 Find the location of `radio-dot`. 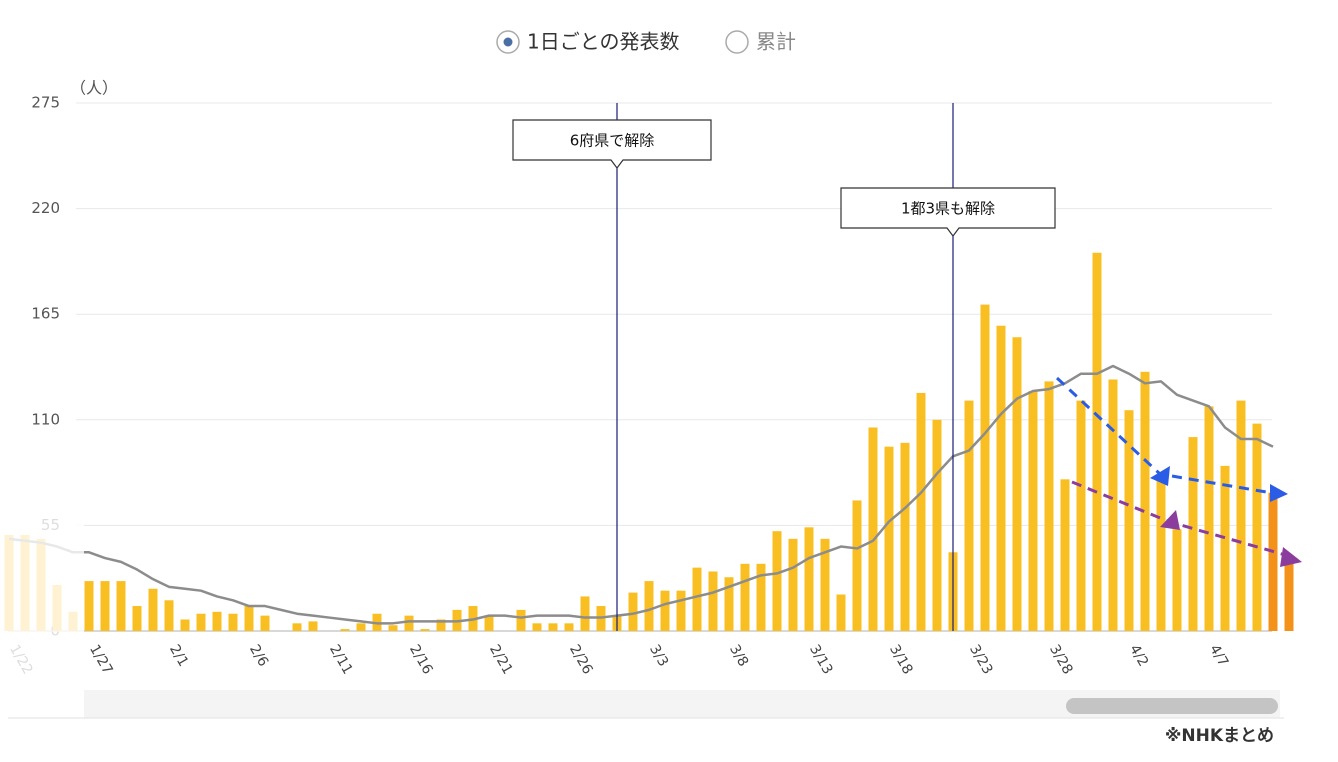

radio-dot is located at coordinates (508, 42).